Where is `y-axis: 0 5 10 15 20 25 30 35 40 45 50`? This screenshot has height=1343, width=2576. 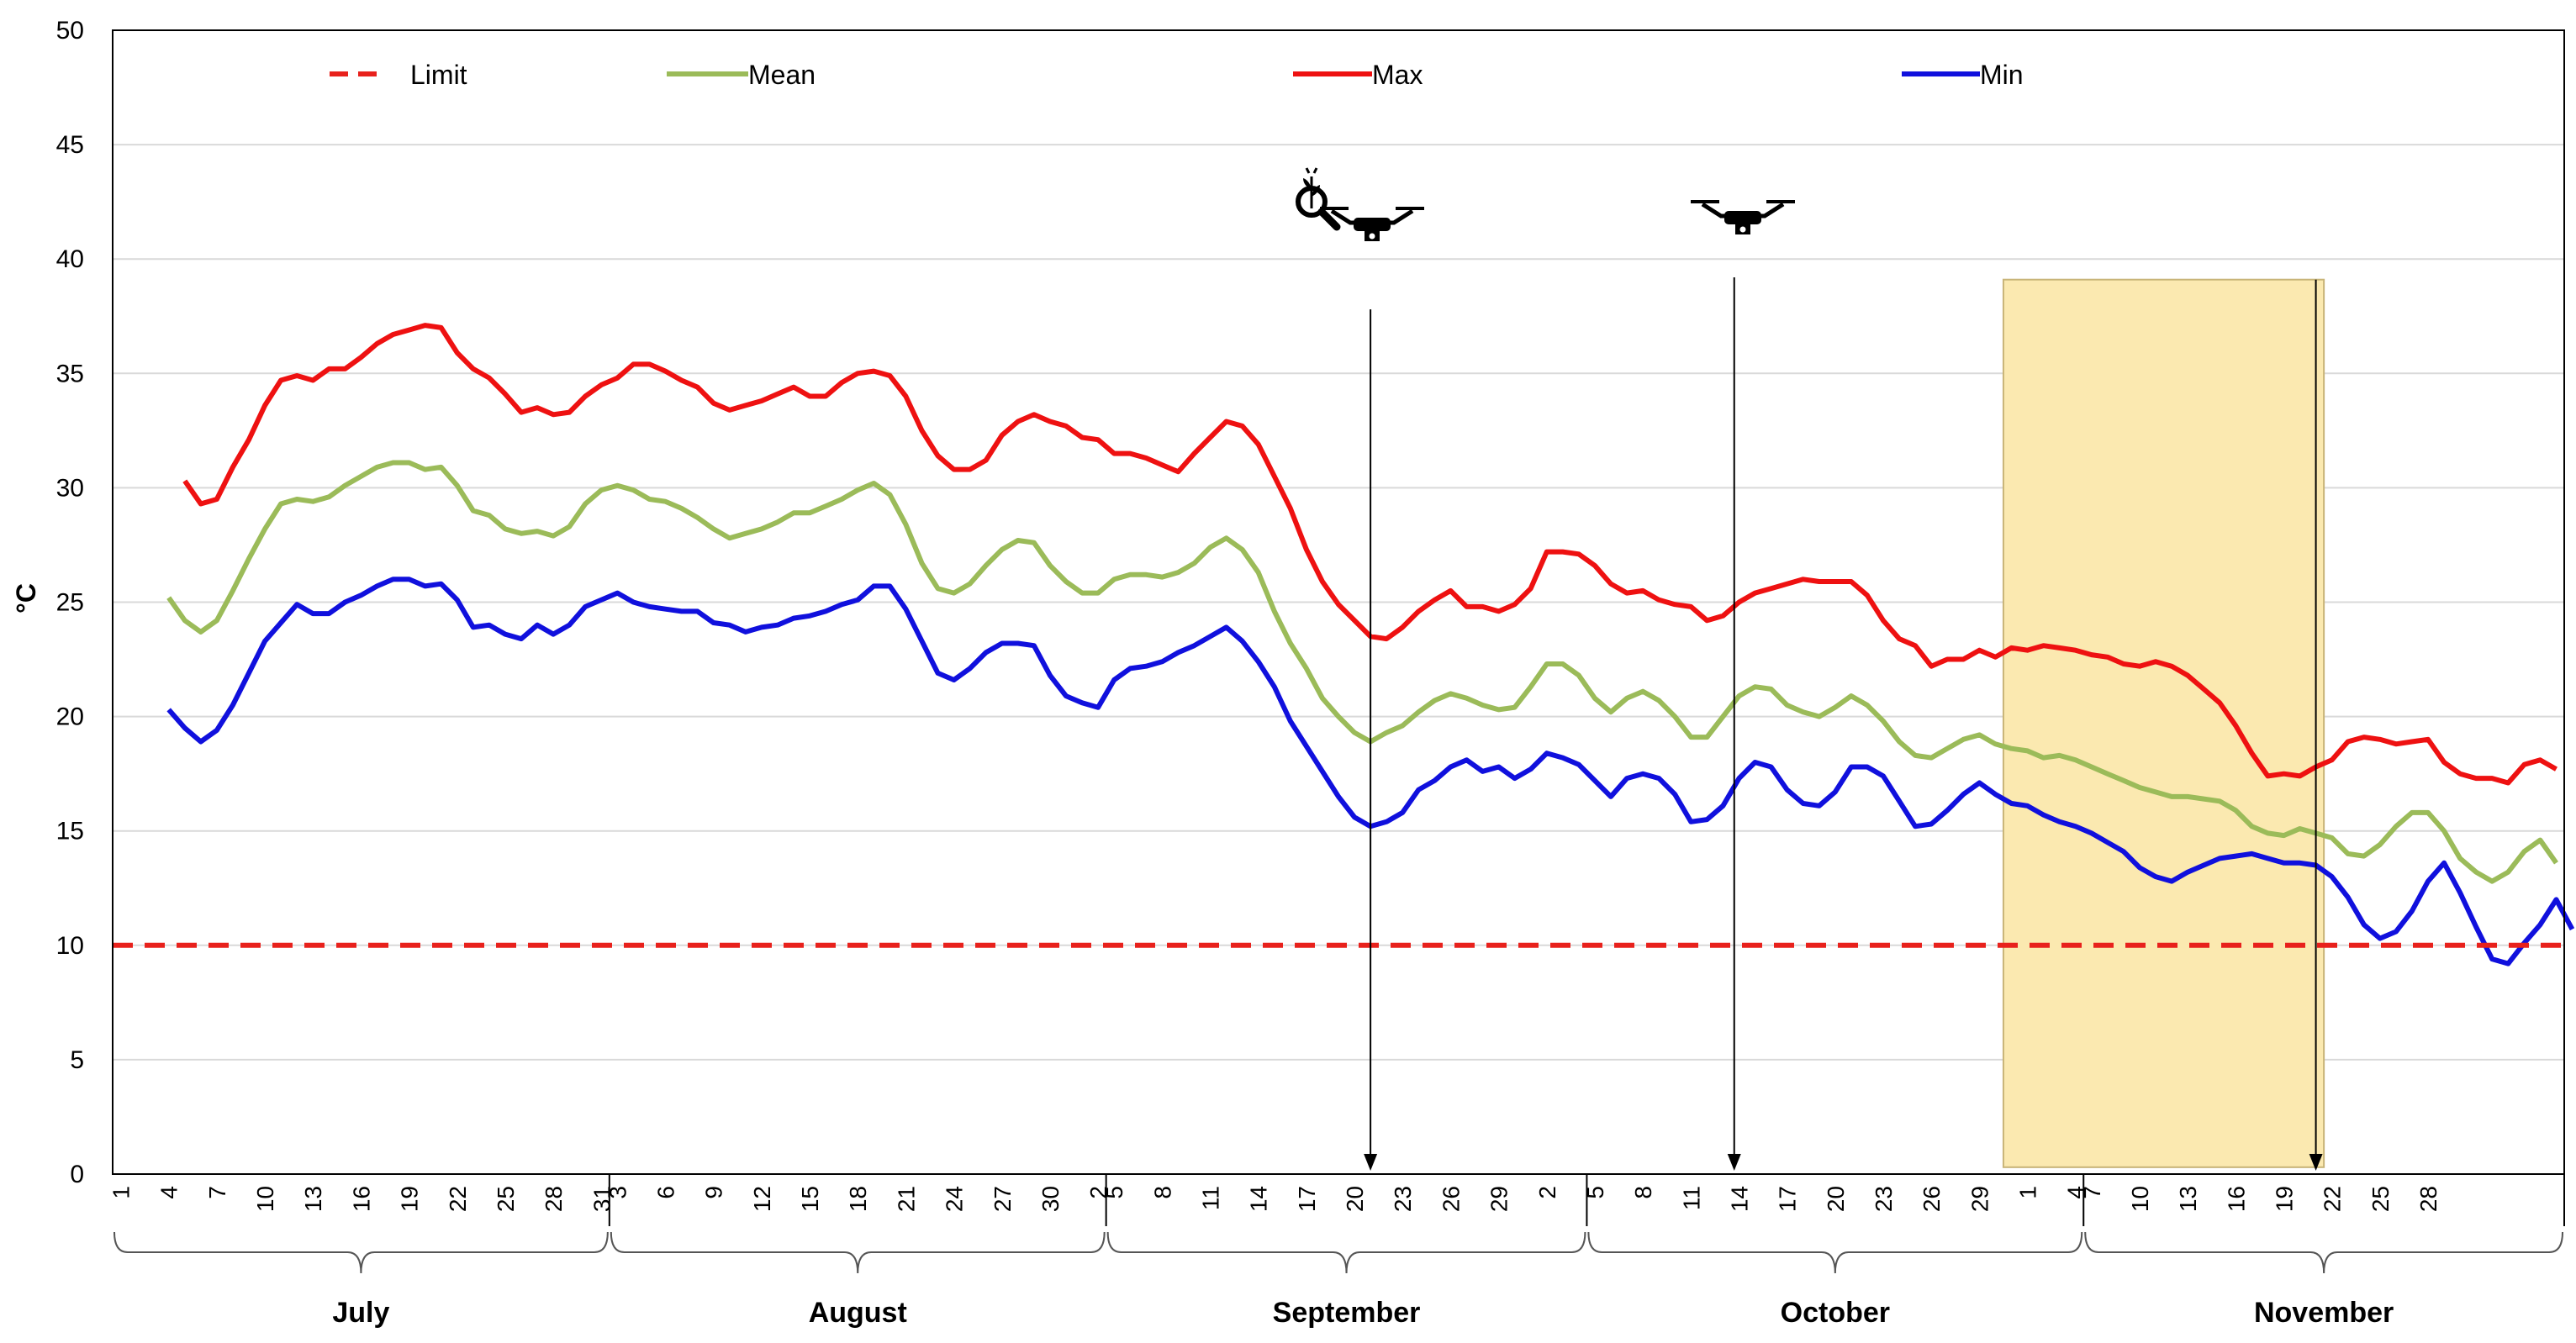 y-axis: 0 5 10 15 20 25 30 35 40 45 50 is located at coordinates (70, 602).